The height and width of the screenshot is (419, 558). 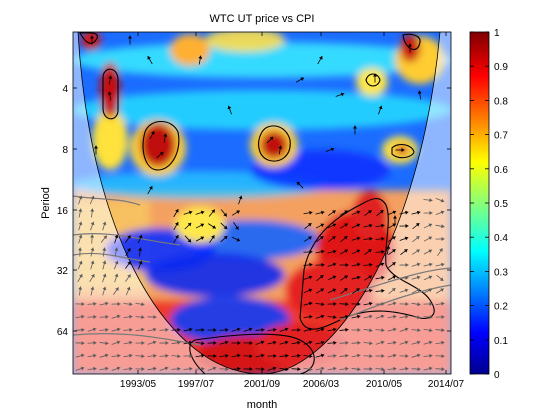 I want to click on y-tick-label: 4, so click(x=65, y=89).